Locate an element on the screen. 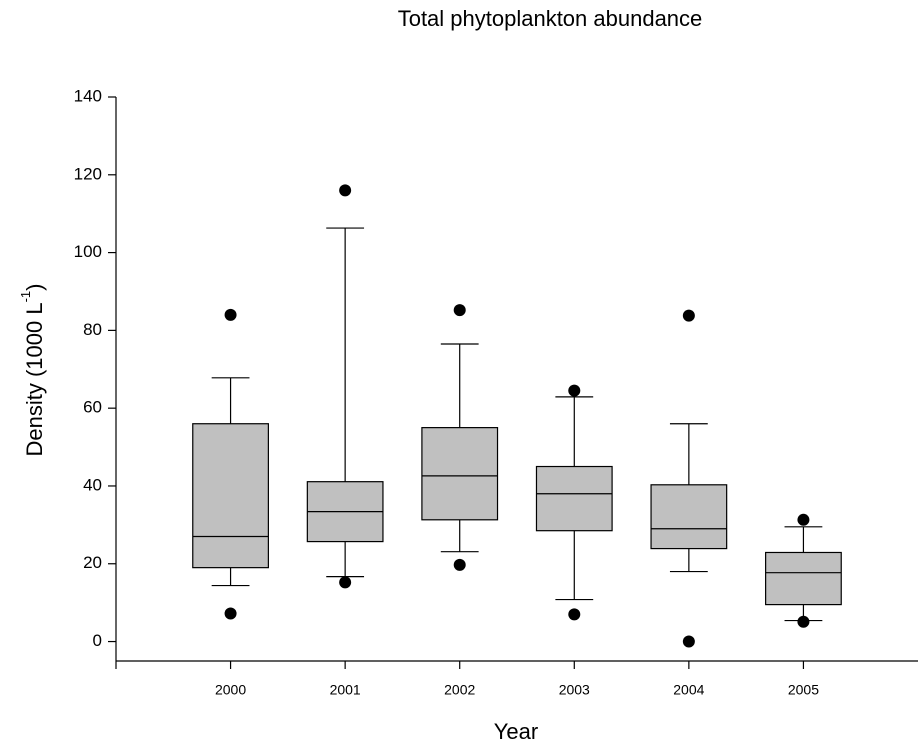  x-axis-label: Year is located at coordinates (516, 731).